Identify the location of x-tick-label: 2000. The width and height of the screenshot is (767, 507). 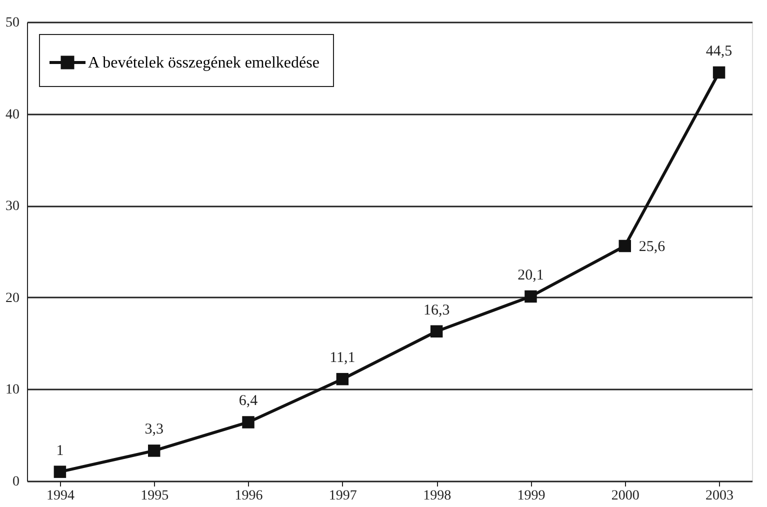
(625, 496).